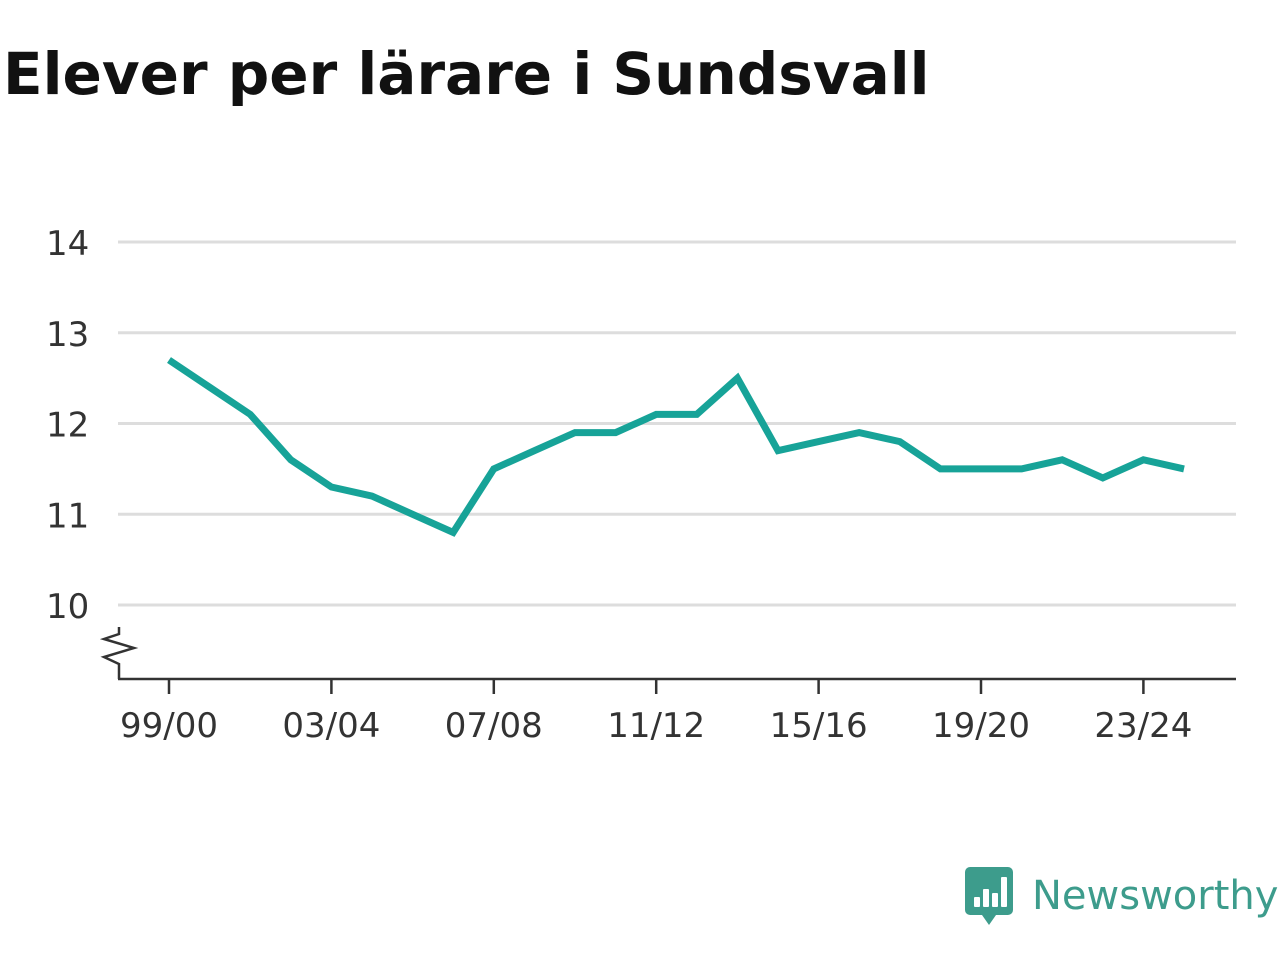 This screenshot has height=960, width=1280. I want to click on brand-name: Newsworthy, so click(1155, 896).